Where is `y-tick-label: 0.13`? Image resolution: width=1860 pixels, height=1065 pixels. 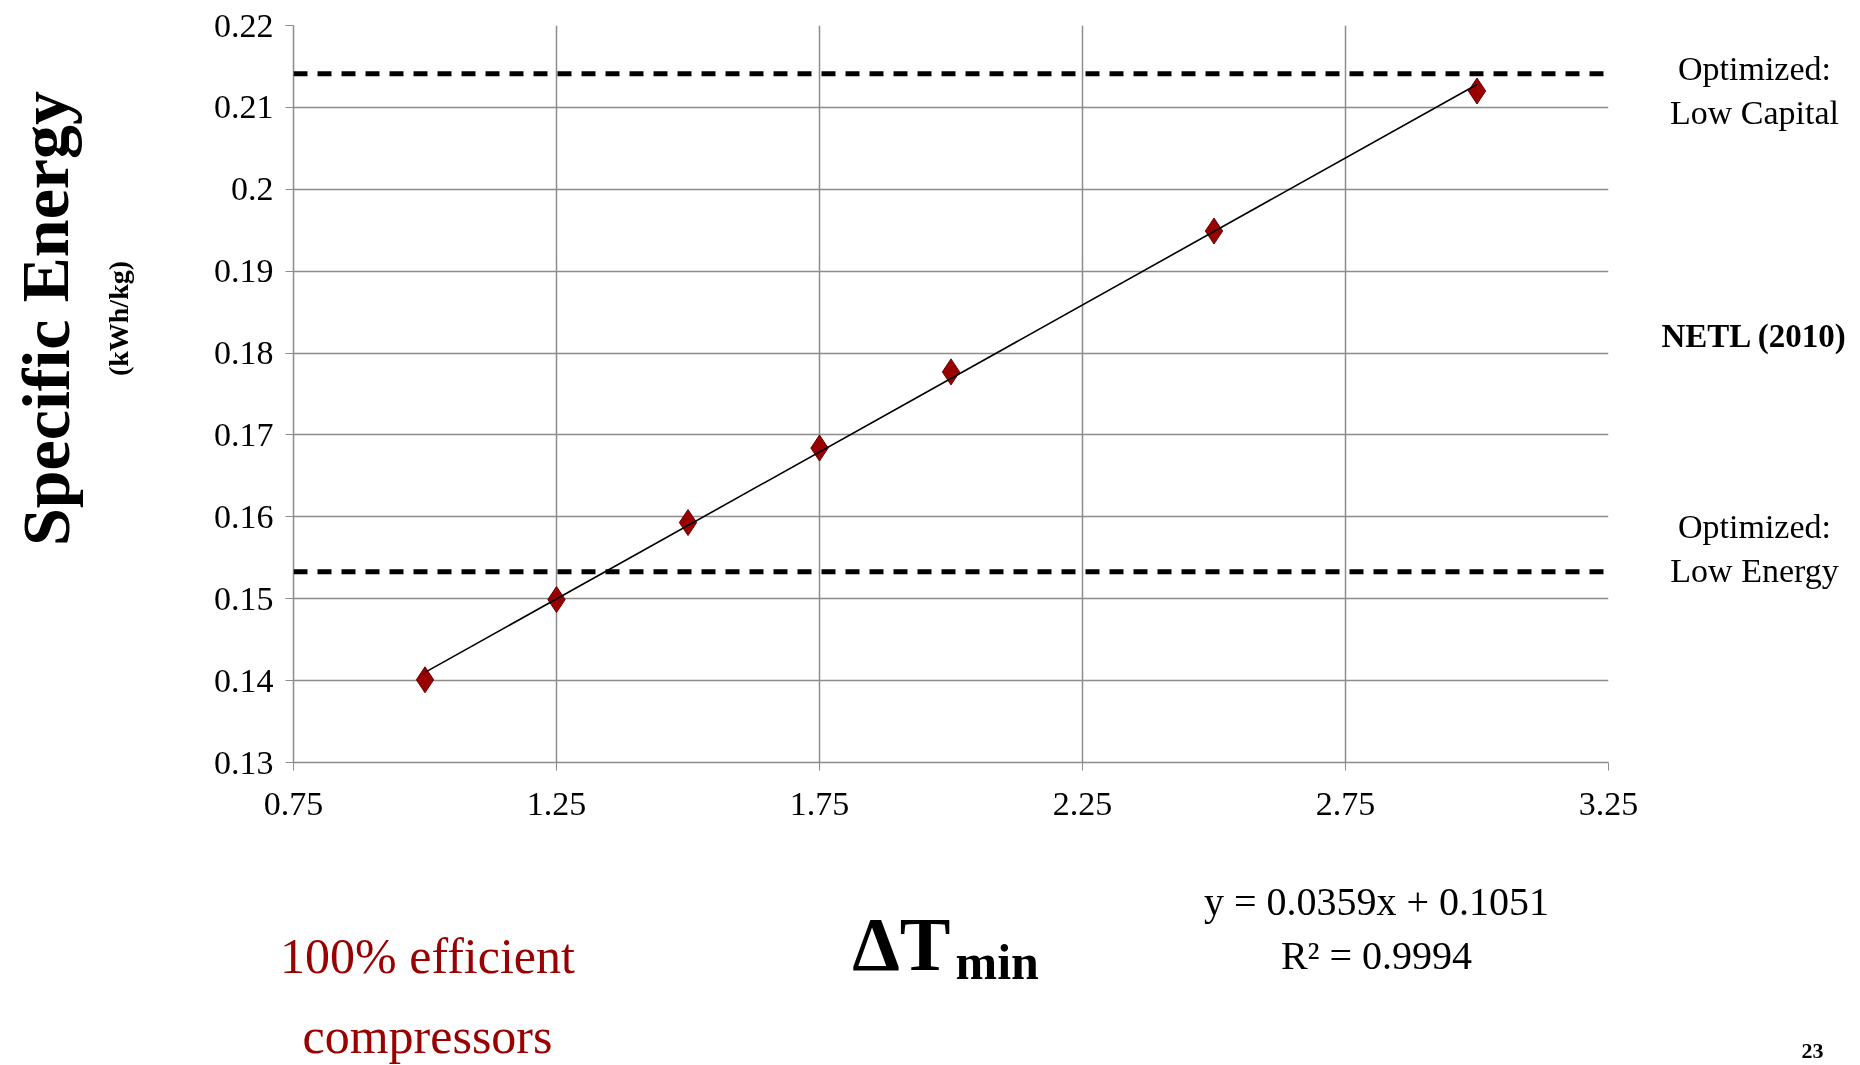
y-tick-label: 0.13 is located at coordinates (244, 762).